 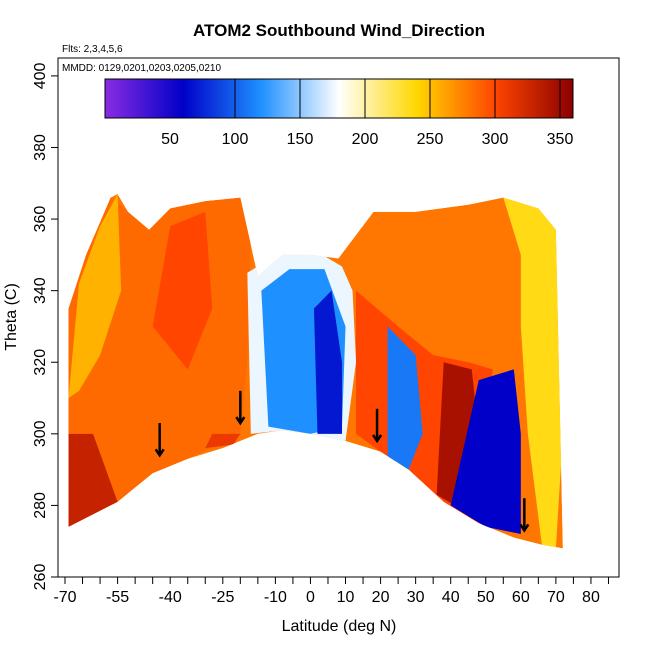 What do you see at coordinates (310, 597) in the screenshot?
I see `x-tick-label: 0` at bounding box center [310, 597].